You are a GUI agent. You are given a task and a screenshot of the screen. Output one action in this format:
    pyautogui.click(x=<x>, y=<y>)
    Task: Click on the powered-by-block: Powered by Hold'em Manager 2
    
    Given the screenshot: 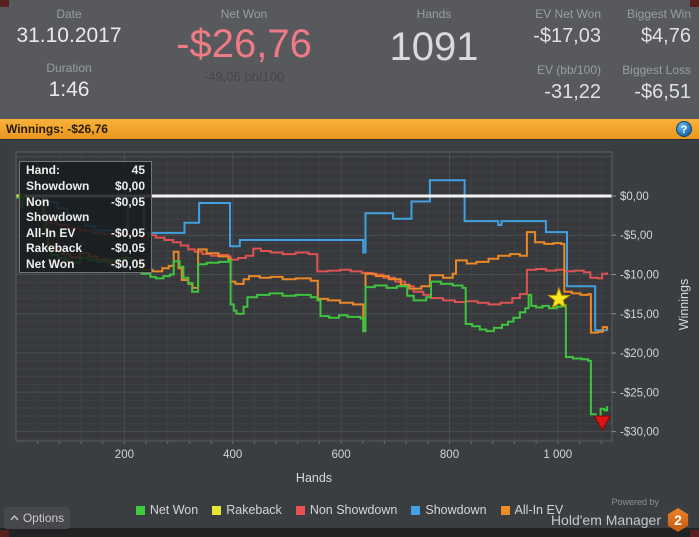 What is the action you would take?
    pyautogui.click(x=620, y=514)
    